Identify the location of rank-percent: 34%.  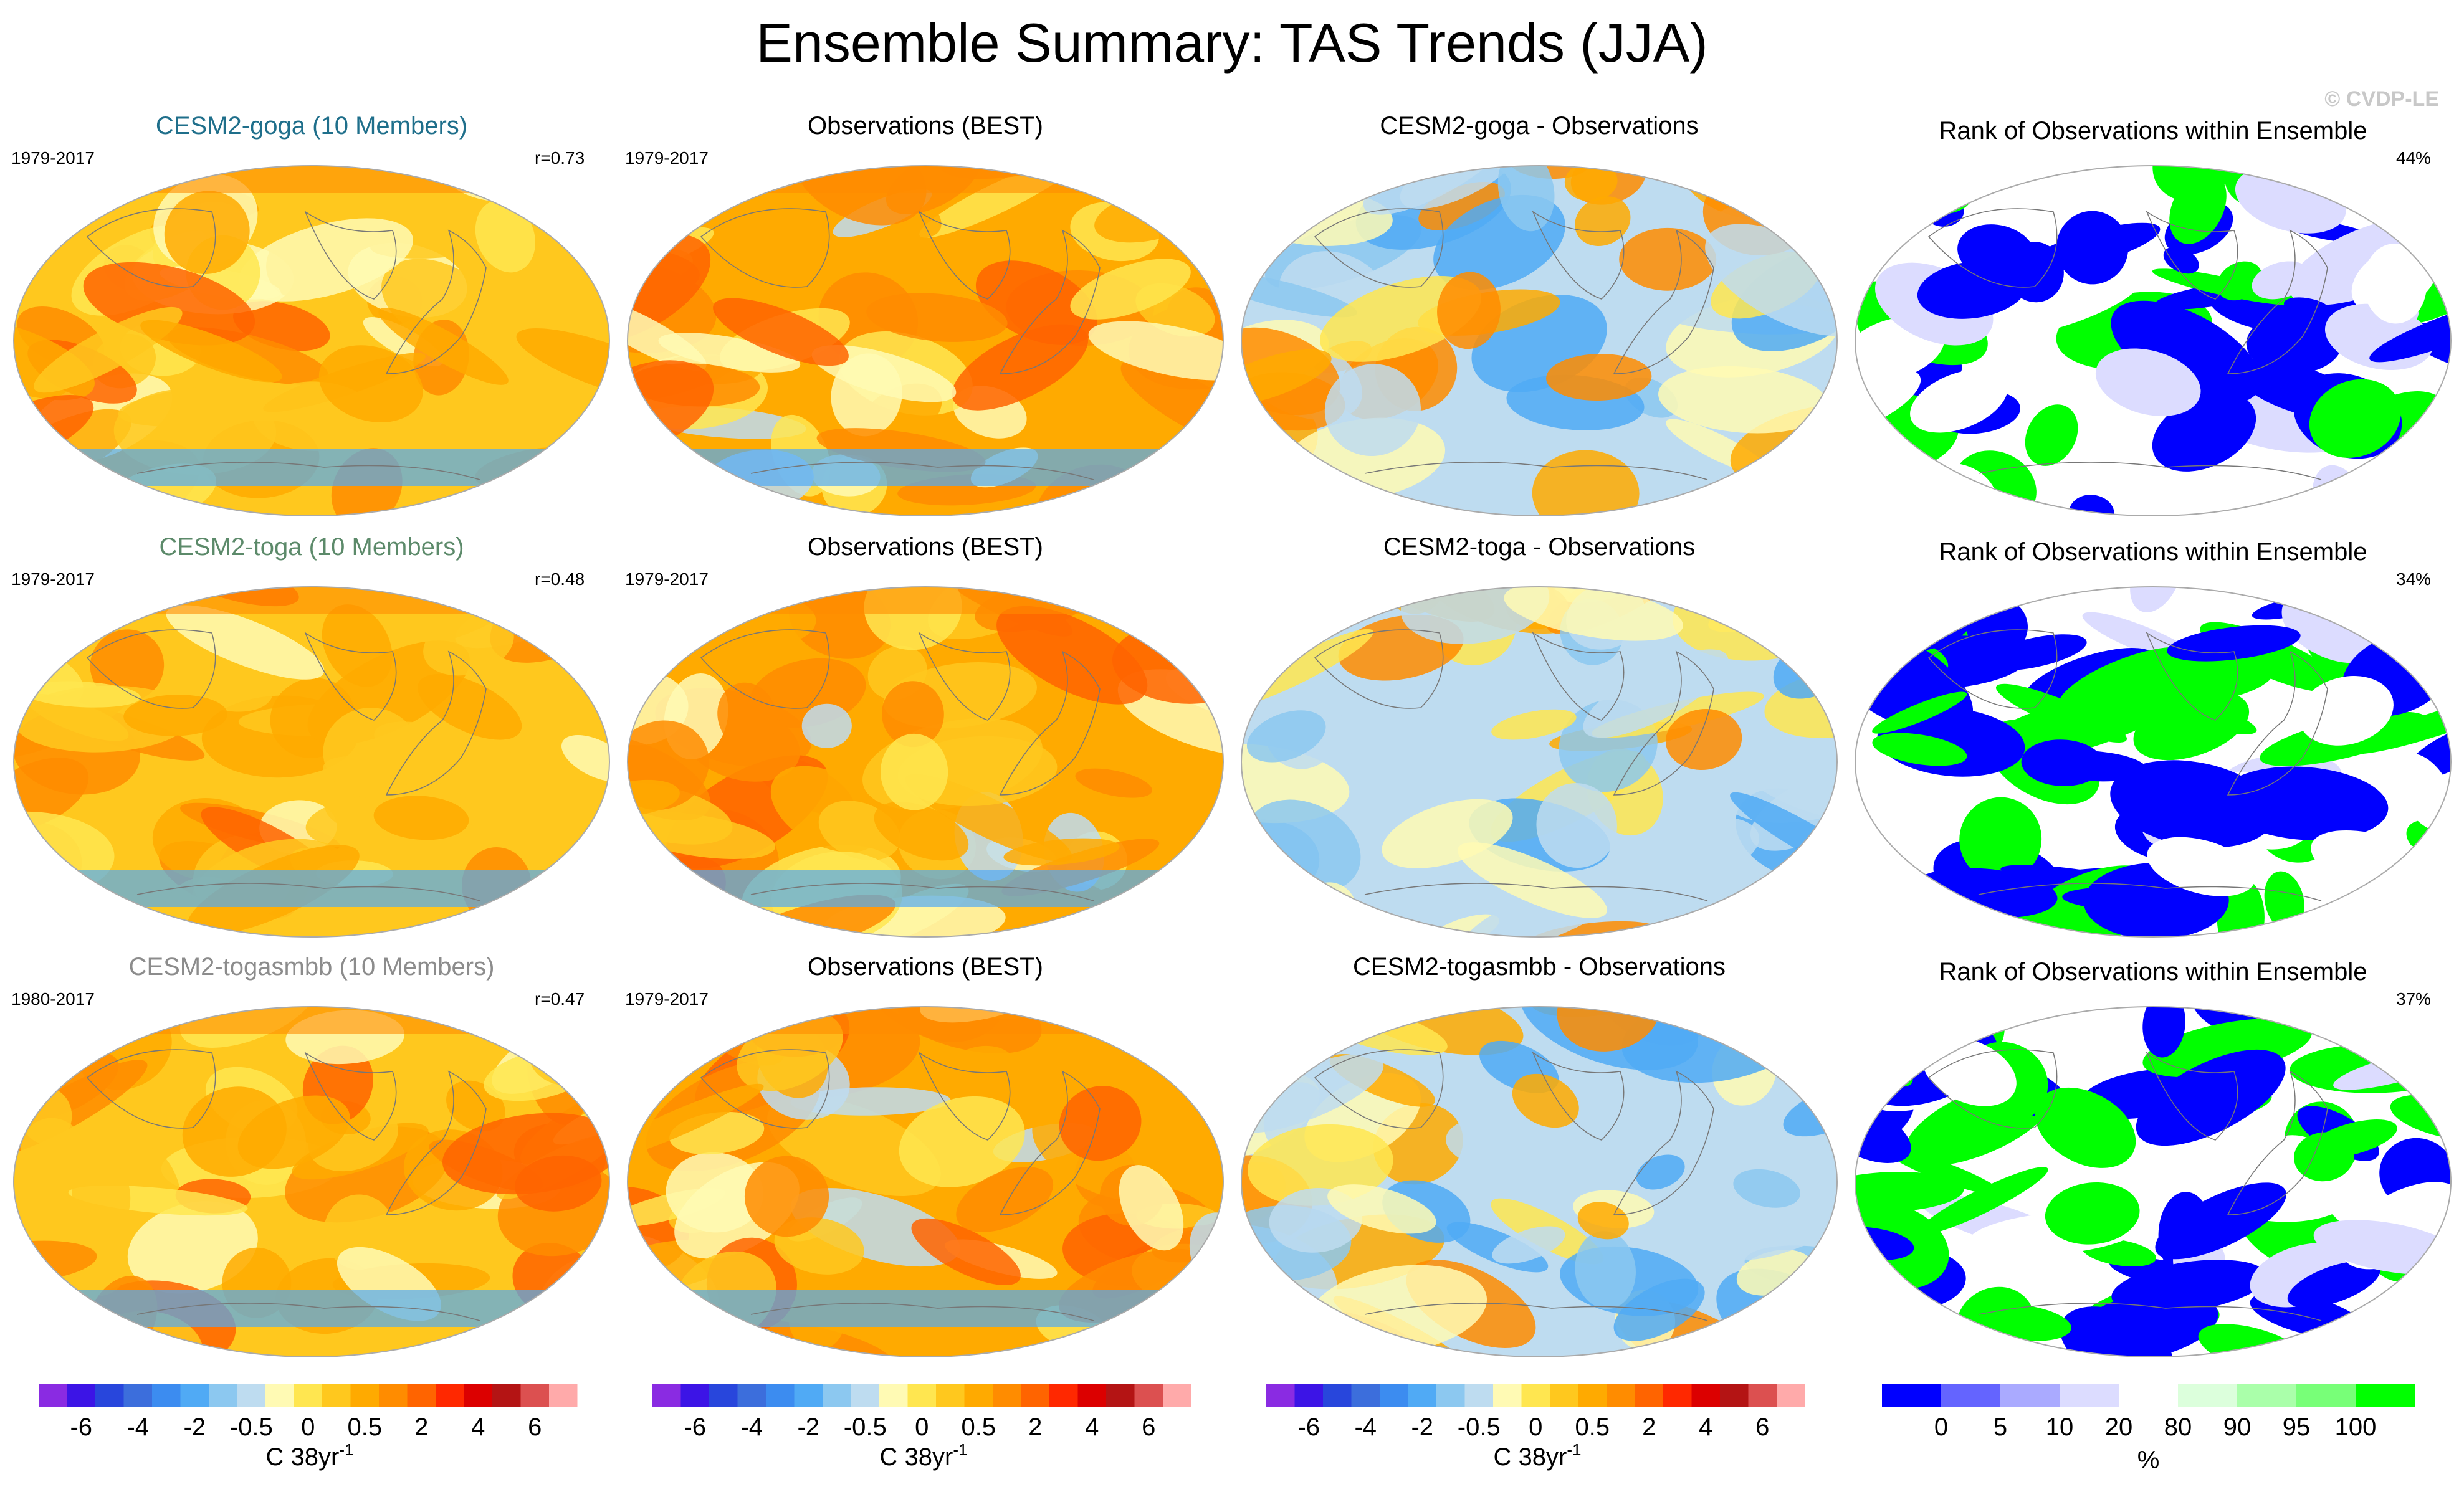
(2414, 579).